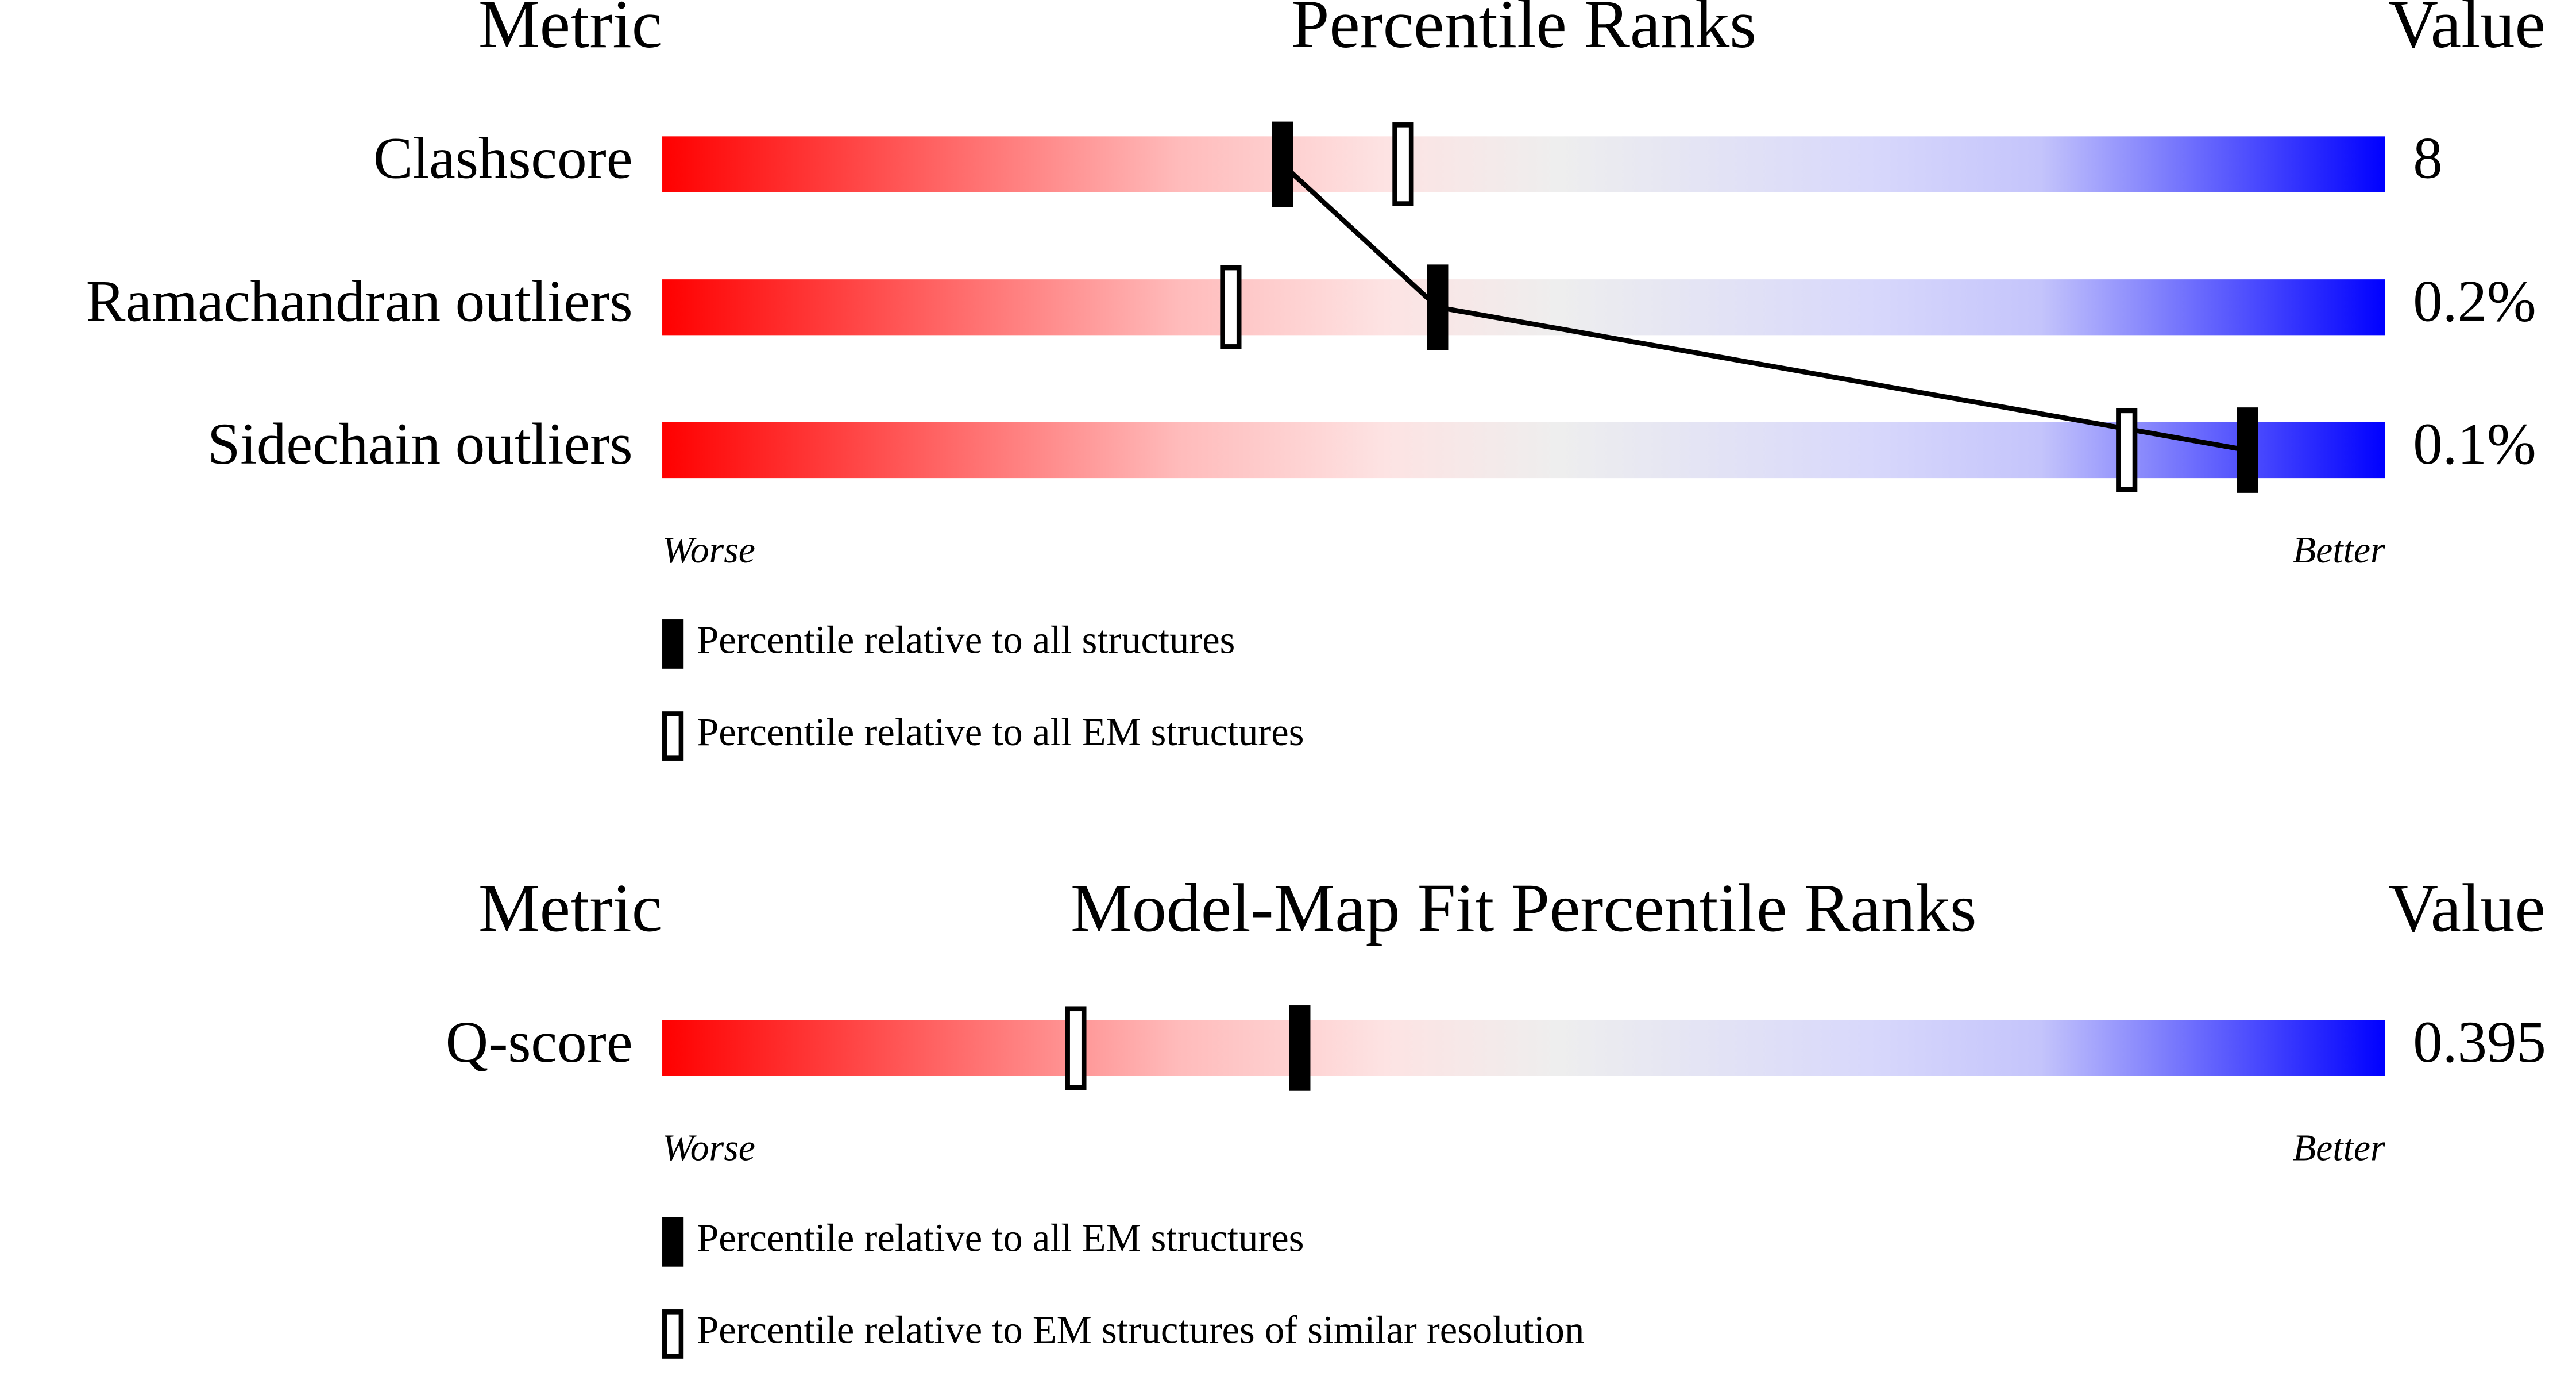  What do you see at coordinates (539, 1042) in the screenshot?
I see `metric-label: Q-score` at bounding box center [539, 1042].